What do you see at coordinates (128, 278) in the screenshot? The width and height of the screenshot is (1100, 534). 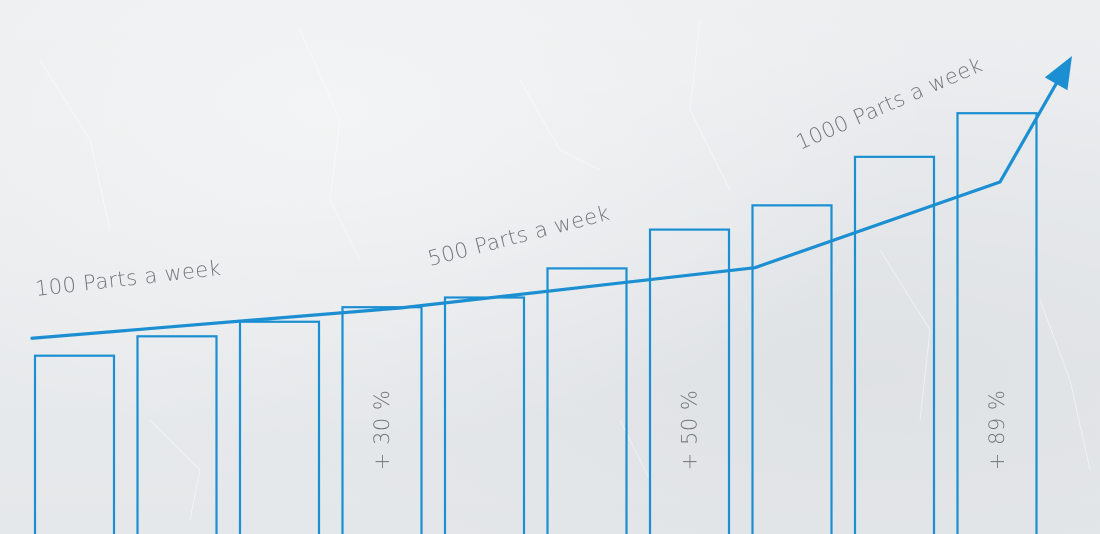 I see `trend-annotation-1: 100 Parts a week` at bounding box center [128, 278].